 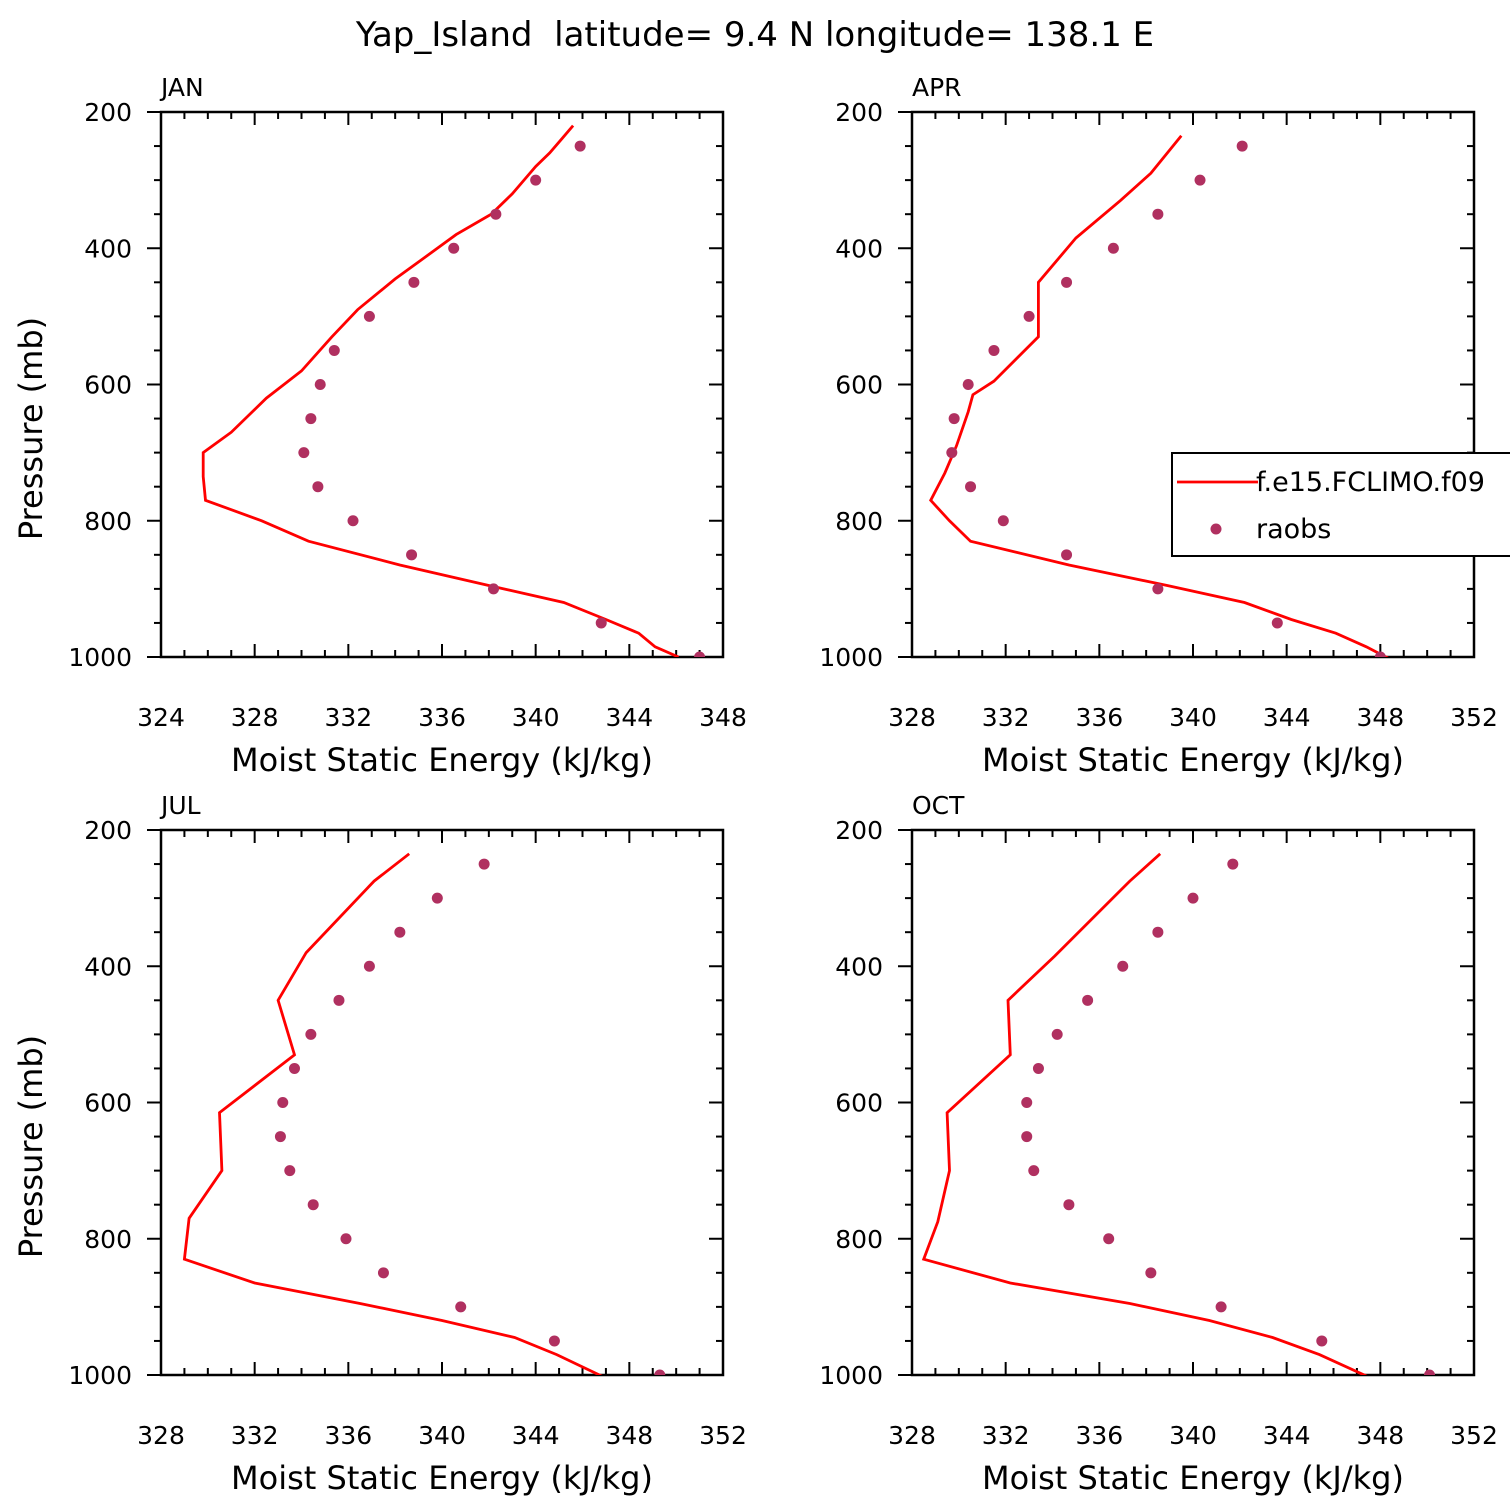 What do you see at coordinates (938, 805) in the screenshot?
I see `panel-label-oct: OCT` at bounding box center [938, 805].